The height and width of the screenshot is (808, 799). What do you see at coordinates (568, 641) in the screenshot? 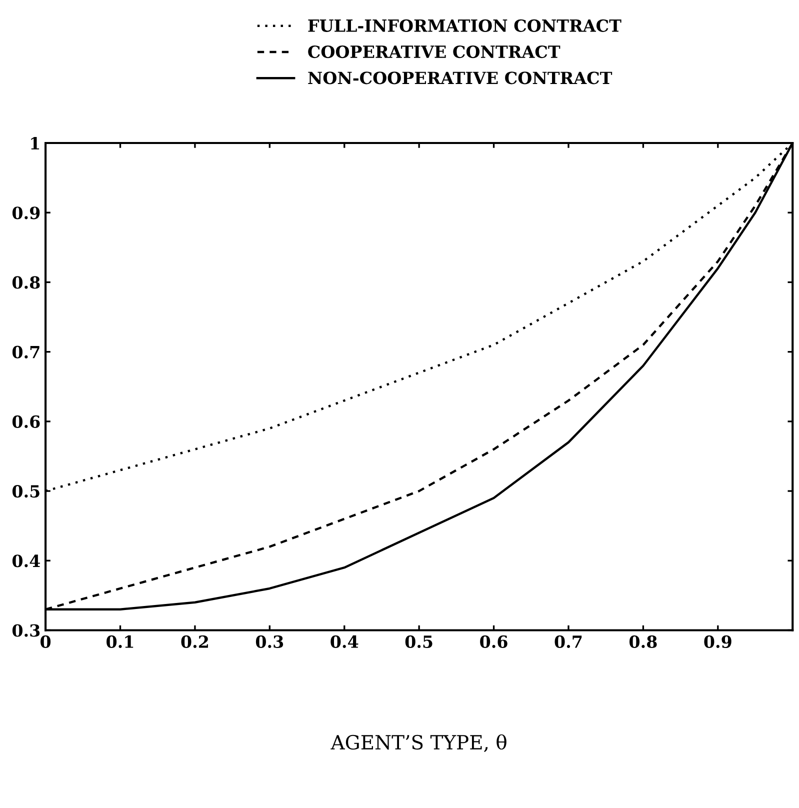
I see `x-tick-label: 0.7` at bounding box center [568, 641].